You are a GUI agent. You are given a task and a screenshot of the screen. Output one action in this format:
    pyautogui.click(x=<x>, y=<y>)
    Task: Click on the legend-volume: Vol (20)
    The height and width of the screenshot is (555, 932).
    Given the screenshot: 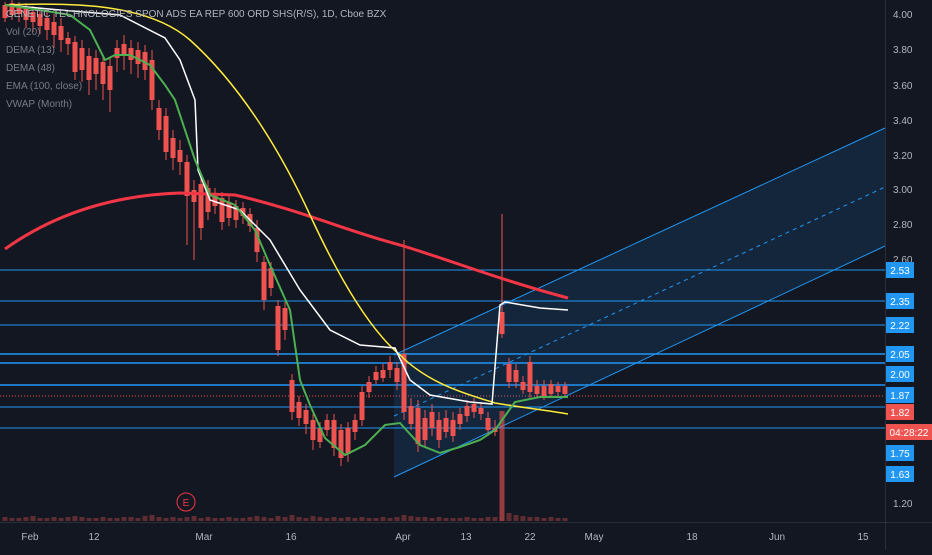 What is the action you would take?
    pyautogui.click(x=23, y=32)
    